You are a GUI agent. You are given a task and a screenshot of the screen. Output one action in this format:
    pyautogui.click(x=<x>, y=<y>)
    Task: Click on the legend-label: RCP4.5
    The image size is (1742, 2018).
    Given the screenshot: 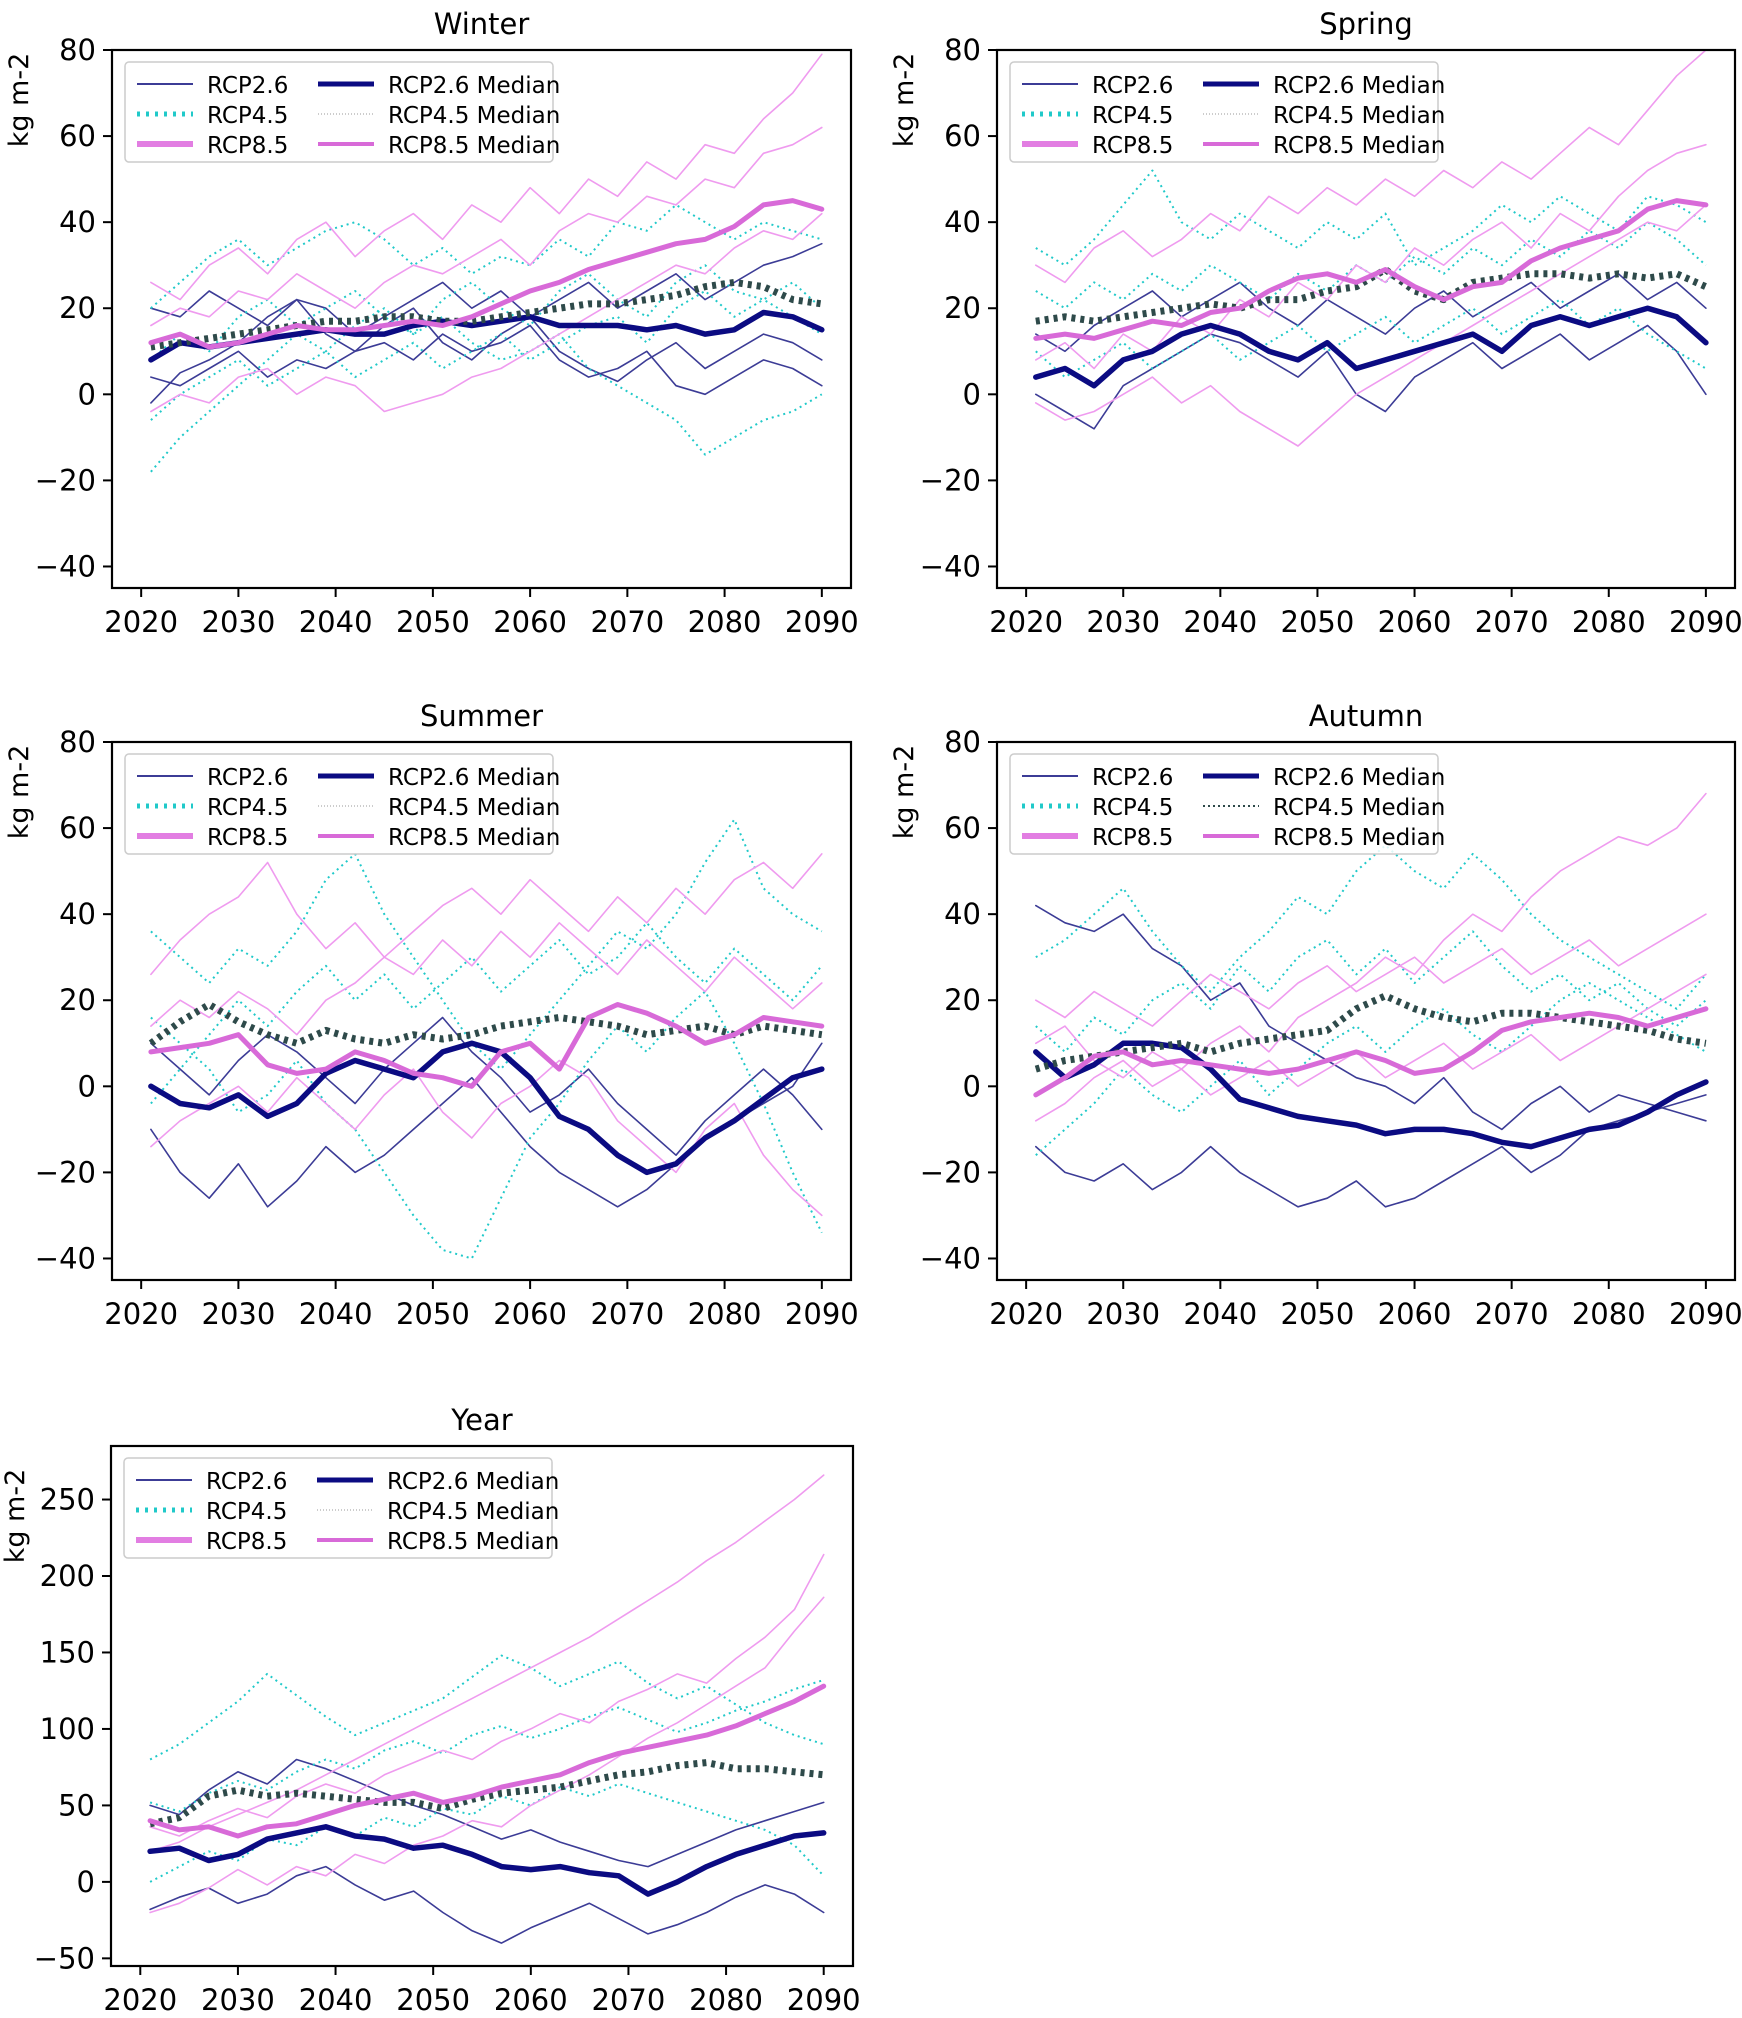 What is the action you would take?
    pyautogui.click(x=1132, y=808)
    